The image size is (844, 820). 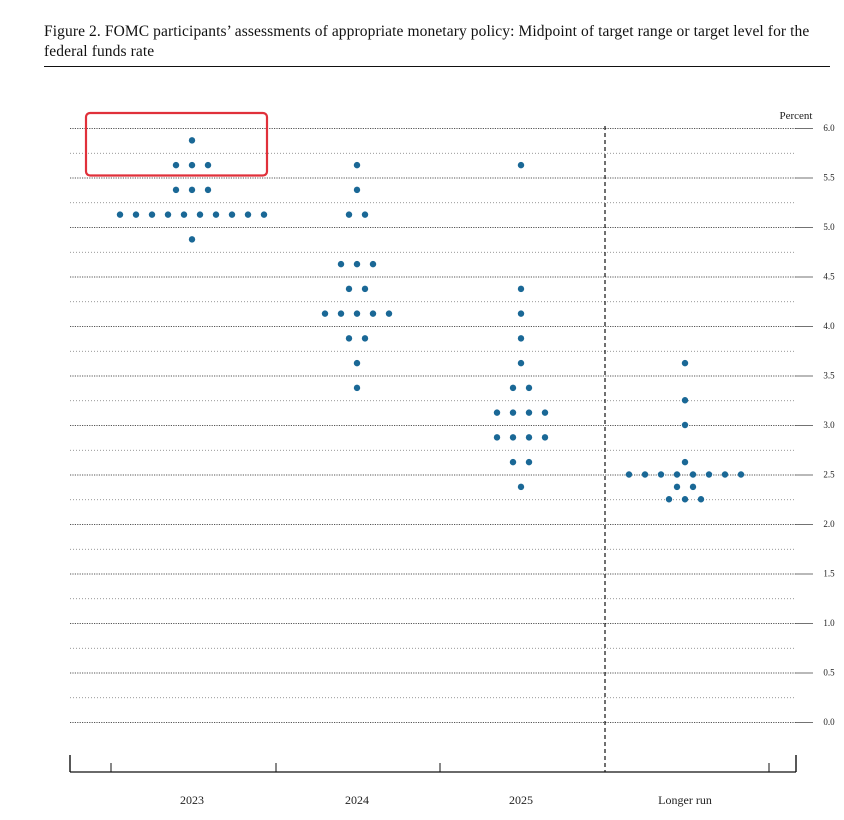 I want to click on y-tick-label: 1.5, so click(x=829, y=574).